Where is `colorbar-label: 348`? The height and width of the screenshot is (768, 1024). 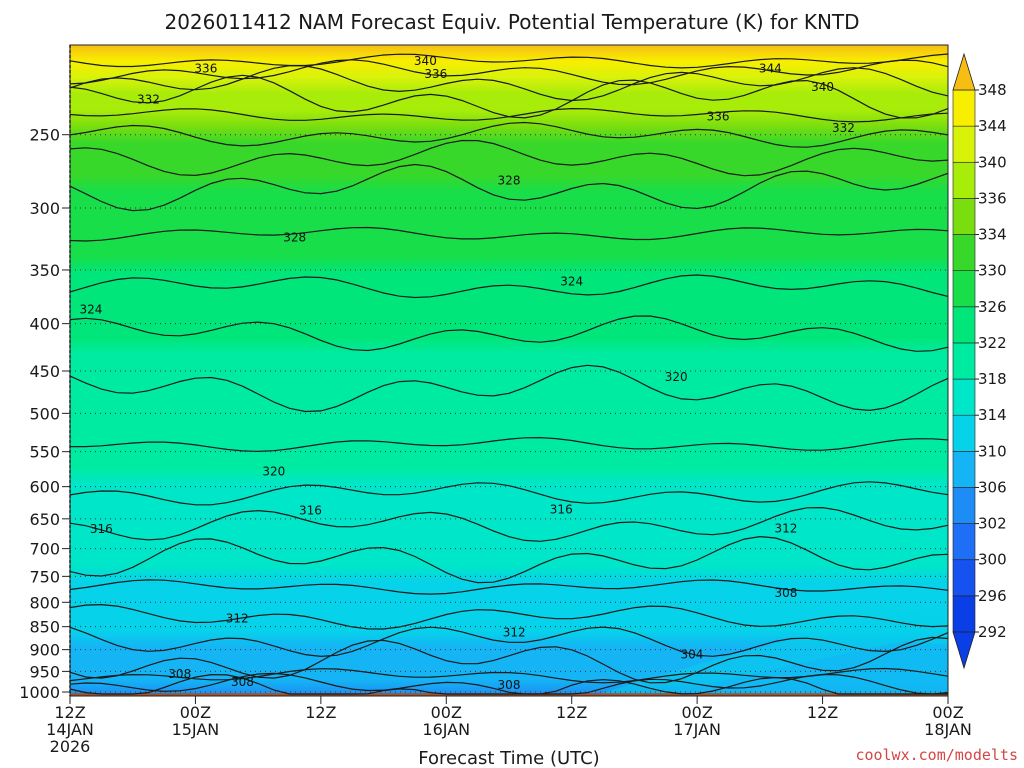
colorbar-label: 348 is located at coordinates (992, 90).